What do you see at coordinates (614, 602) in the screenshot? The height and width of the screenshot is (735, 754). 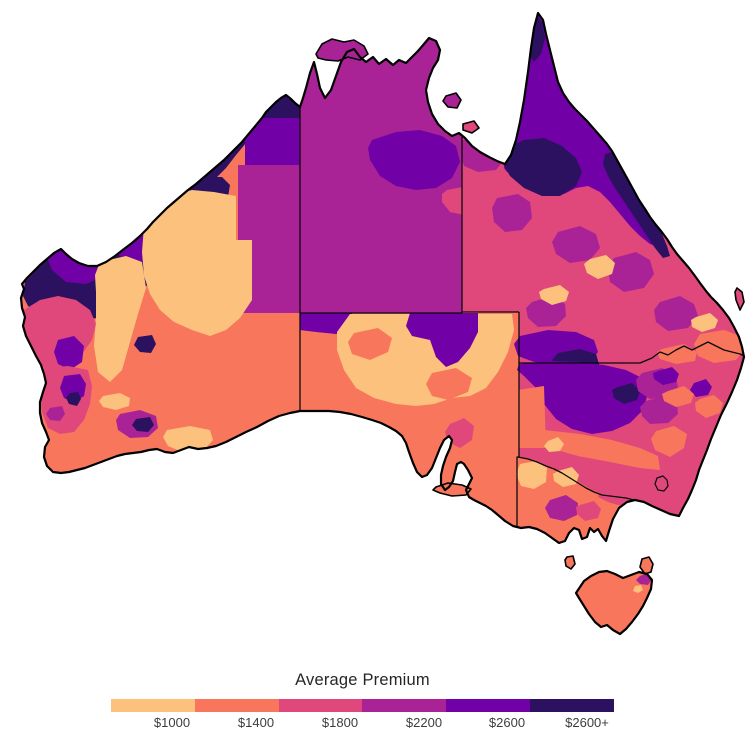 I see `tasmania-coastline` at bounding box center [614, 602].